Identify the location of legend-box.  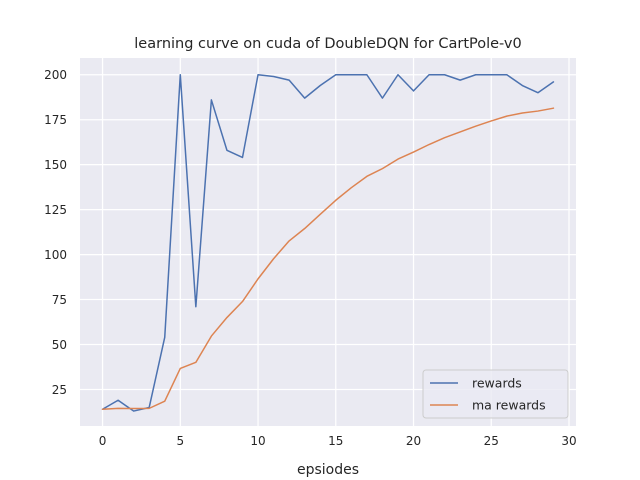
(495, 394).